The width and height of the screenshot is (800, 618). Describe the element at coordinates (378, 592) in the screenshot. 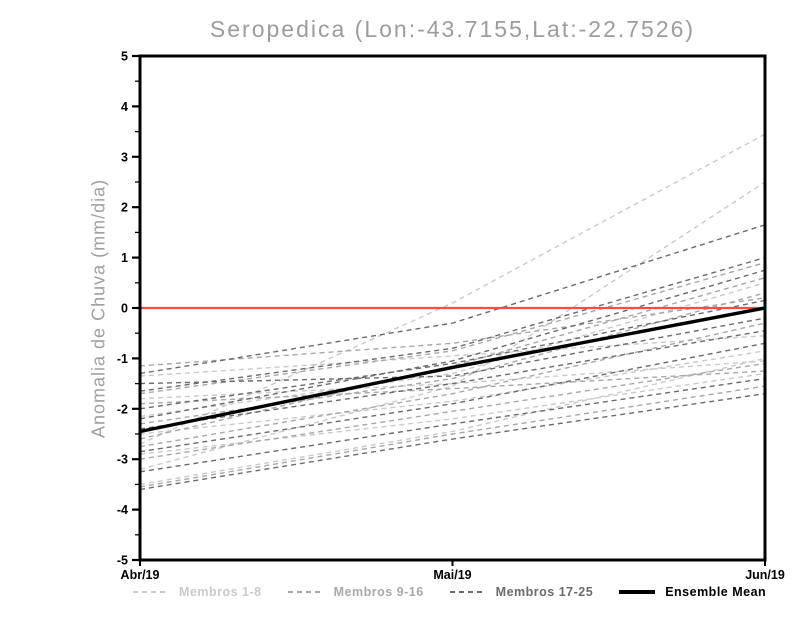

I see `legend-label: Membros 9-16` at that location.